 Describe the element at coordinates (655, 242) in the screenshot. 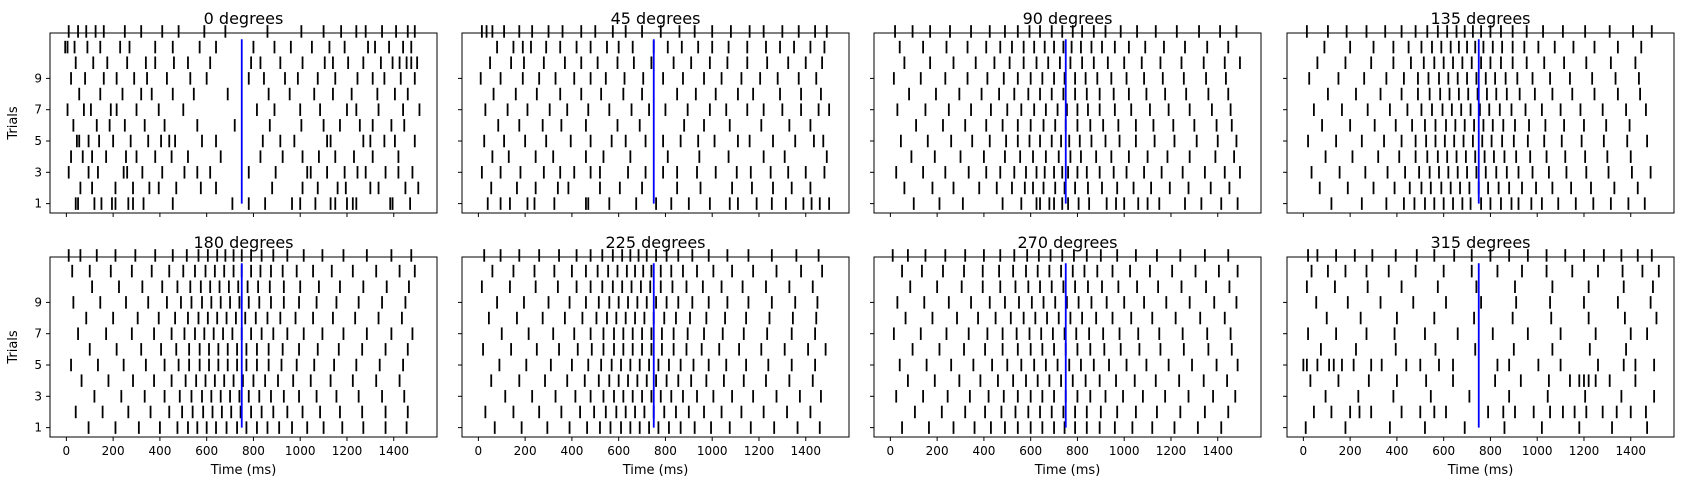

I see `panel-title: 225 degrees` at that location.